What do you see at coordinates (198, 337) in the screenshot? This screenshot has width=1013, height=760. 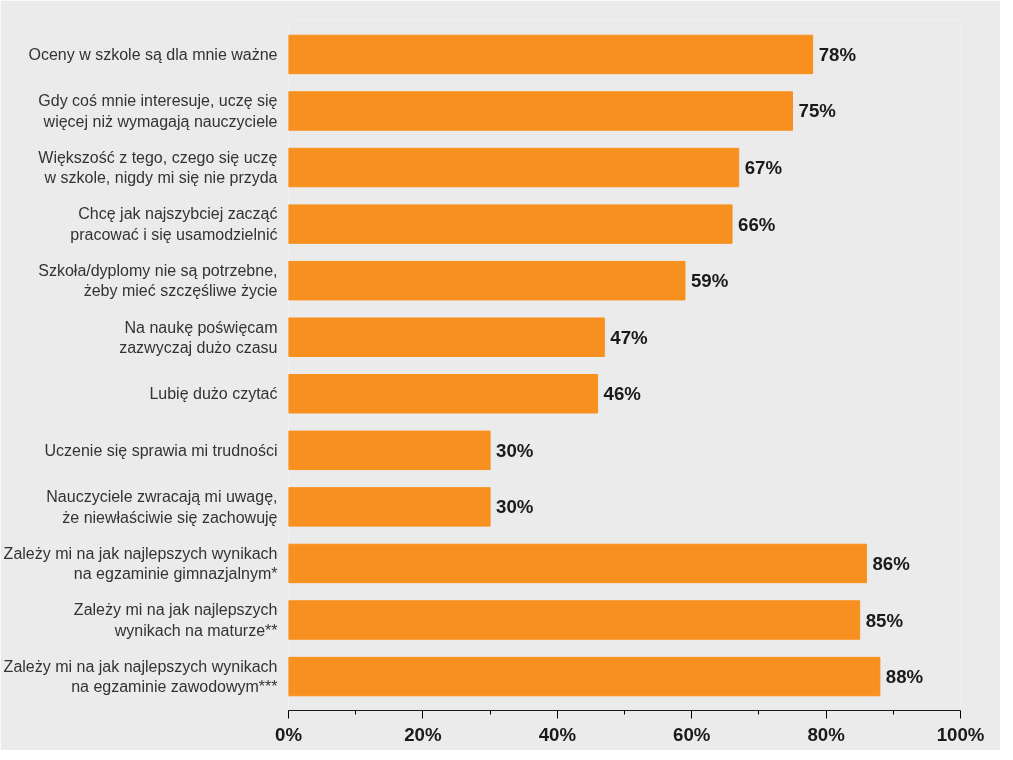 I see `y-tick-label: Na naukę poświęcam zazwyczaj dużo czasu` at bounding box center [198, 337].